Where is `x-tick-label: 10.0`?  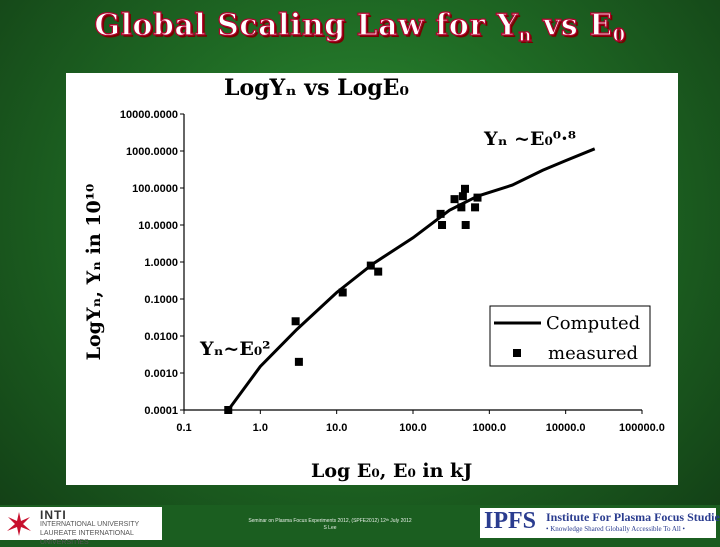
x-tick-label: 10.0 is located at coordinates (336, 428).